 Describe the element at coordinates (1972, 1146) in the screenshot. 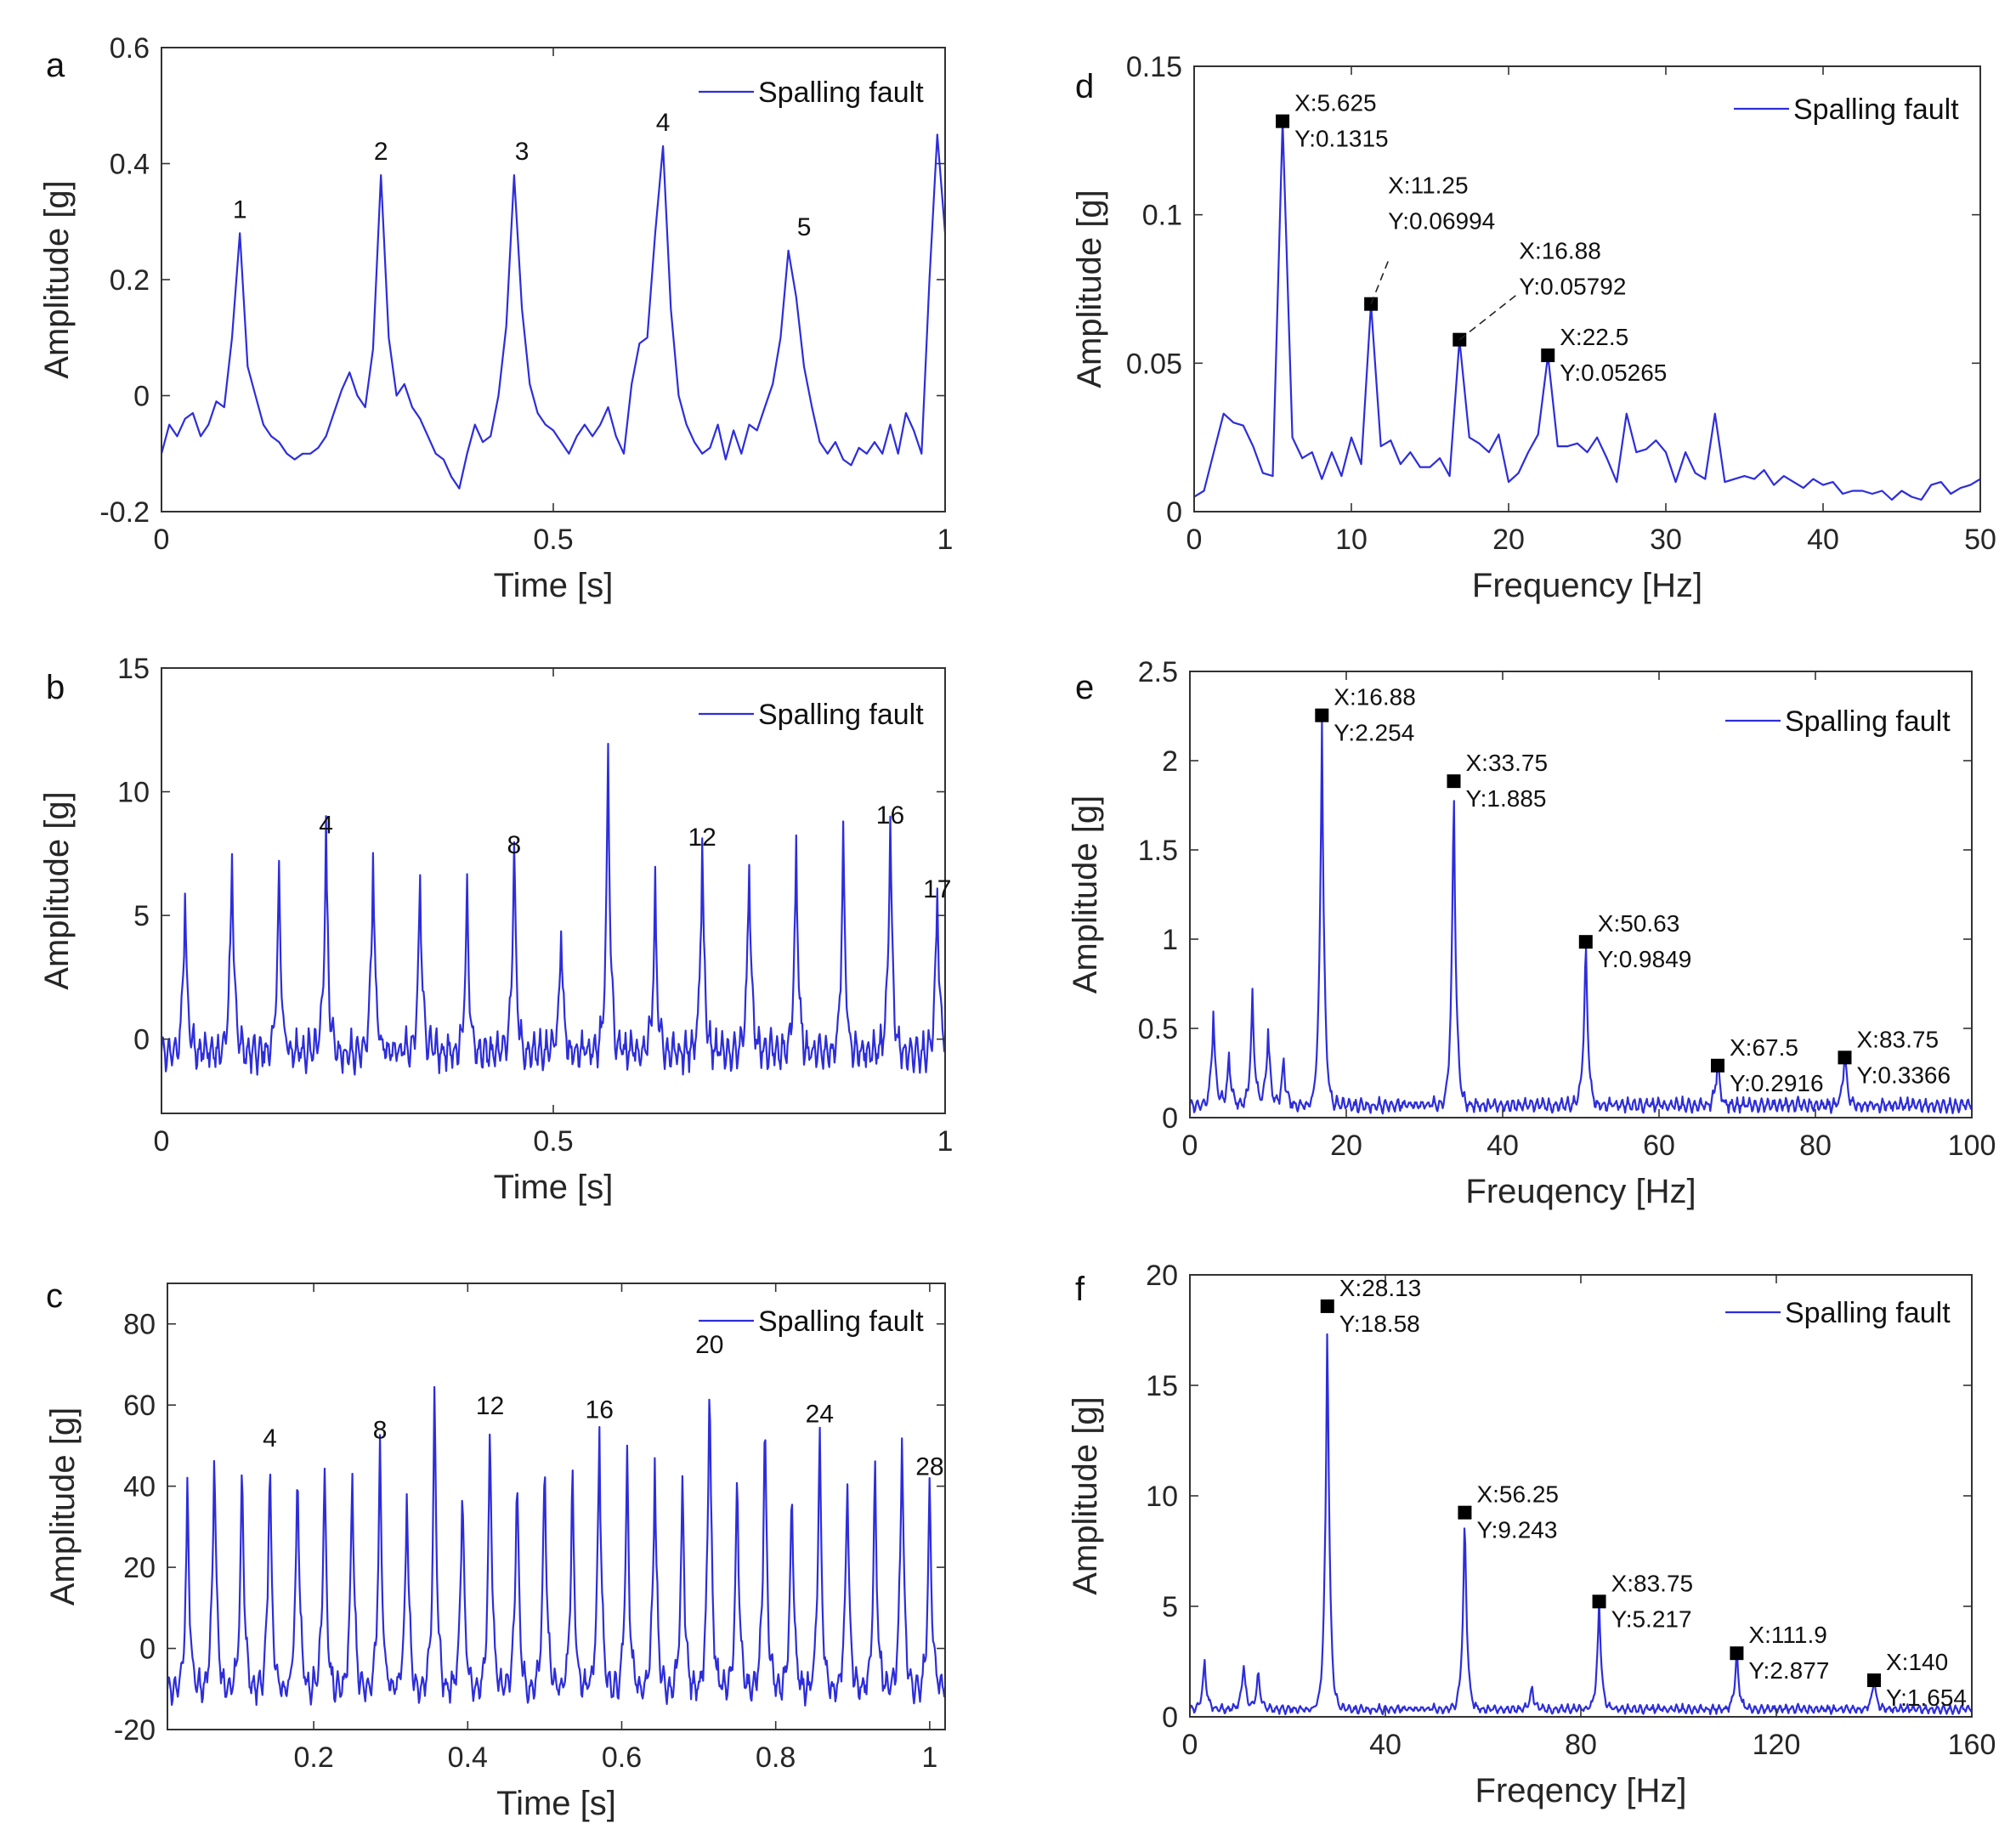

I see `x-tick-label: 100` at that location.